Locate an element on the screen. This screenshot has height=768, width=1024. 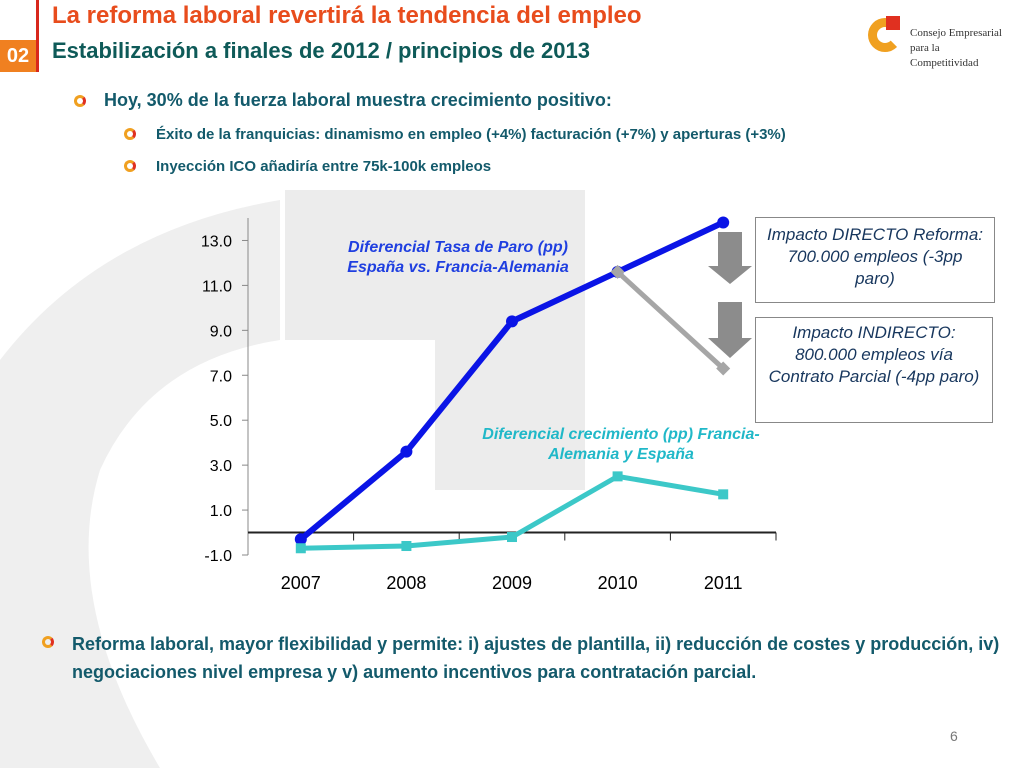
x-tick-label: 2007 is located at coordinates (301, 583).